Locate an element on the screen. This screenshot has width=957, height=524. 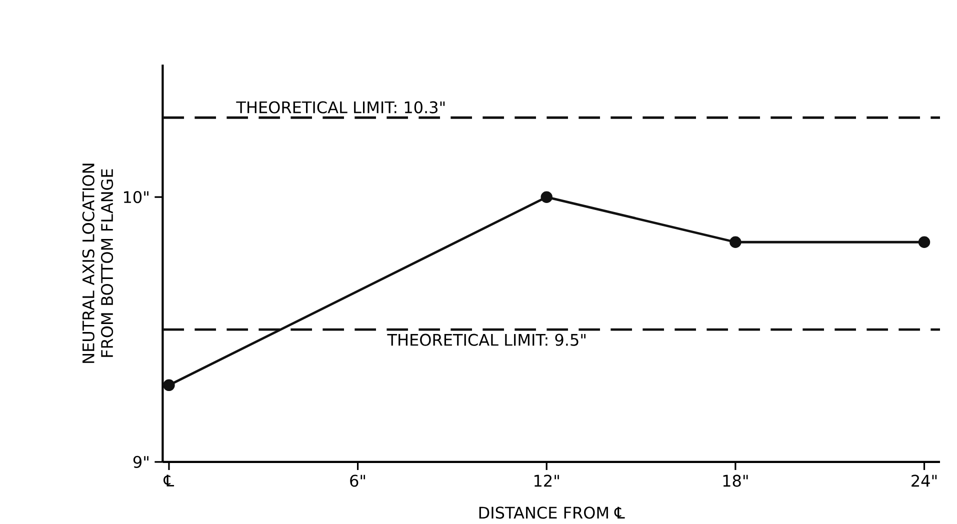
x-tick-label: 18" is located at coordinates (735, 480).